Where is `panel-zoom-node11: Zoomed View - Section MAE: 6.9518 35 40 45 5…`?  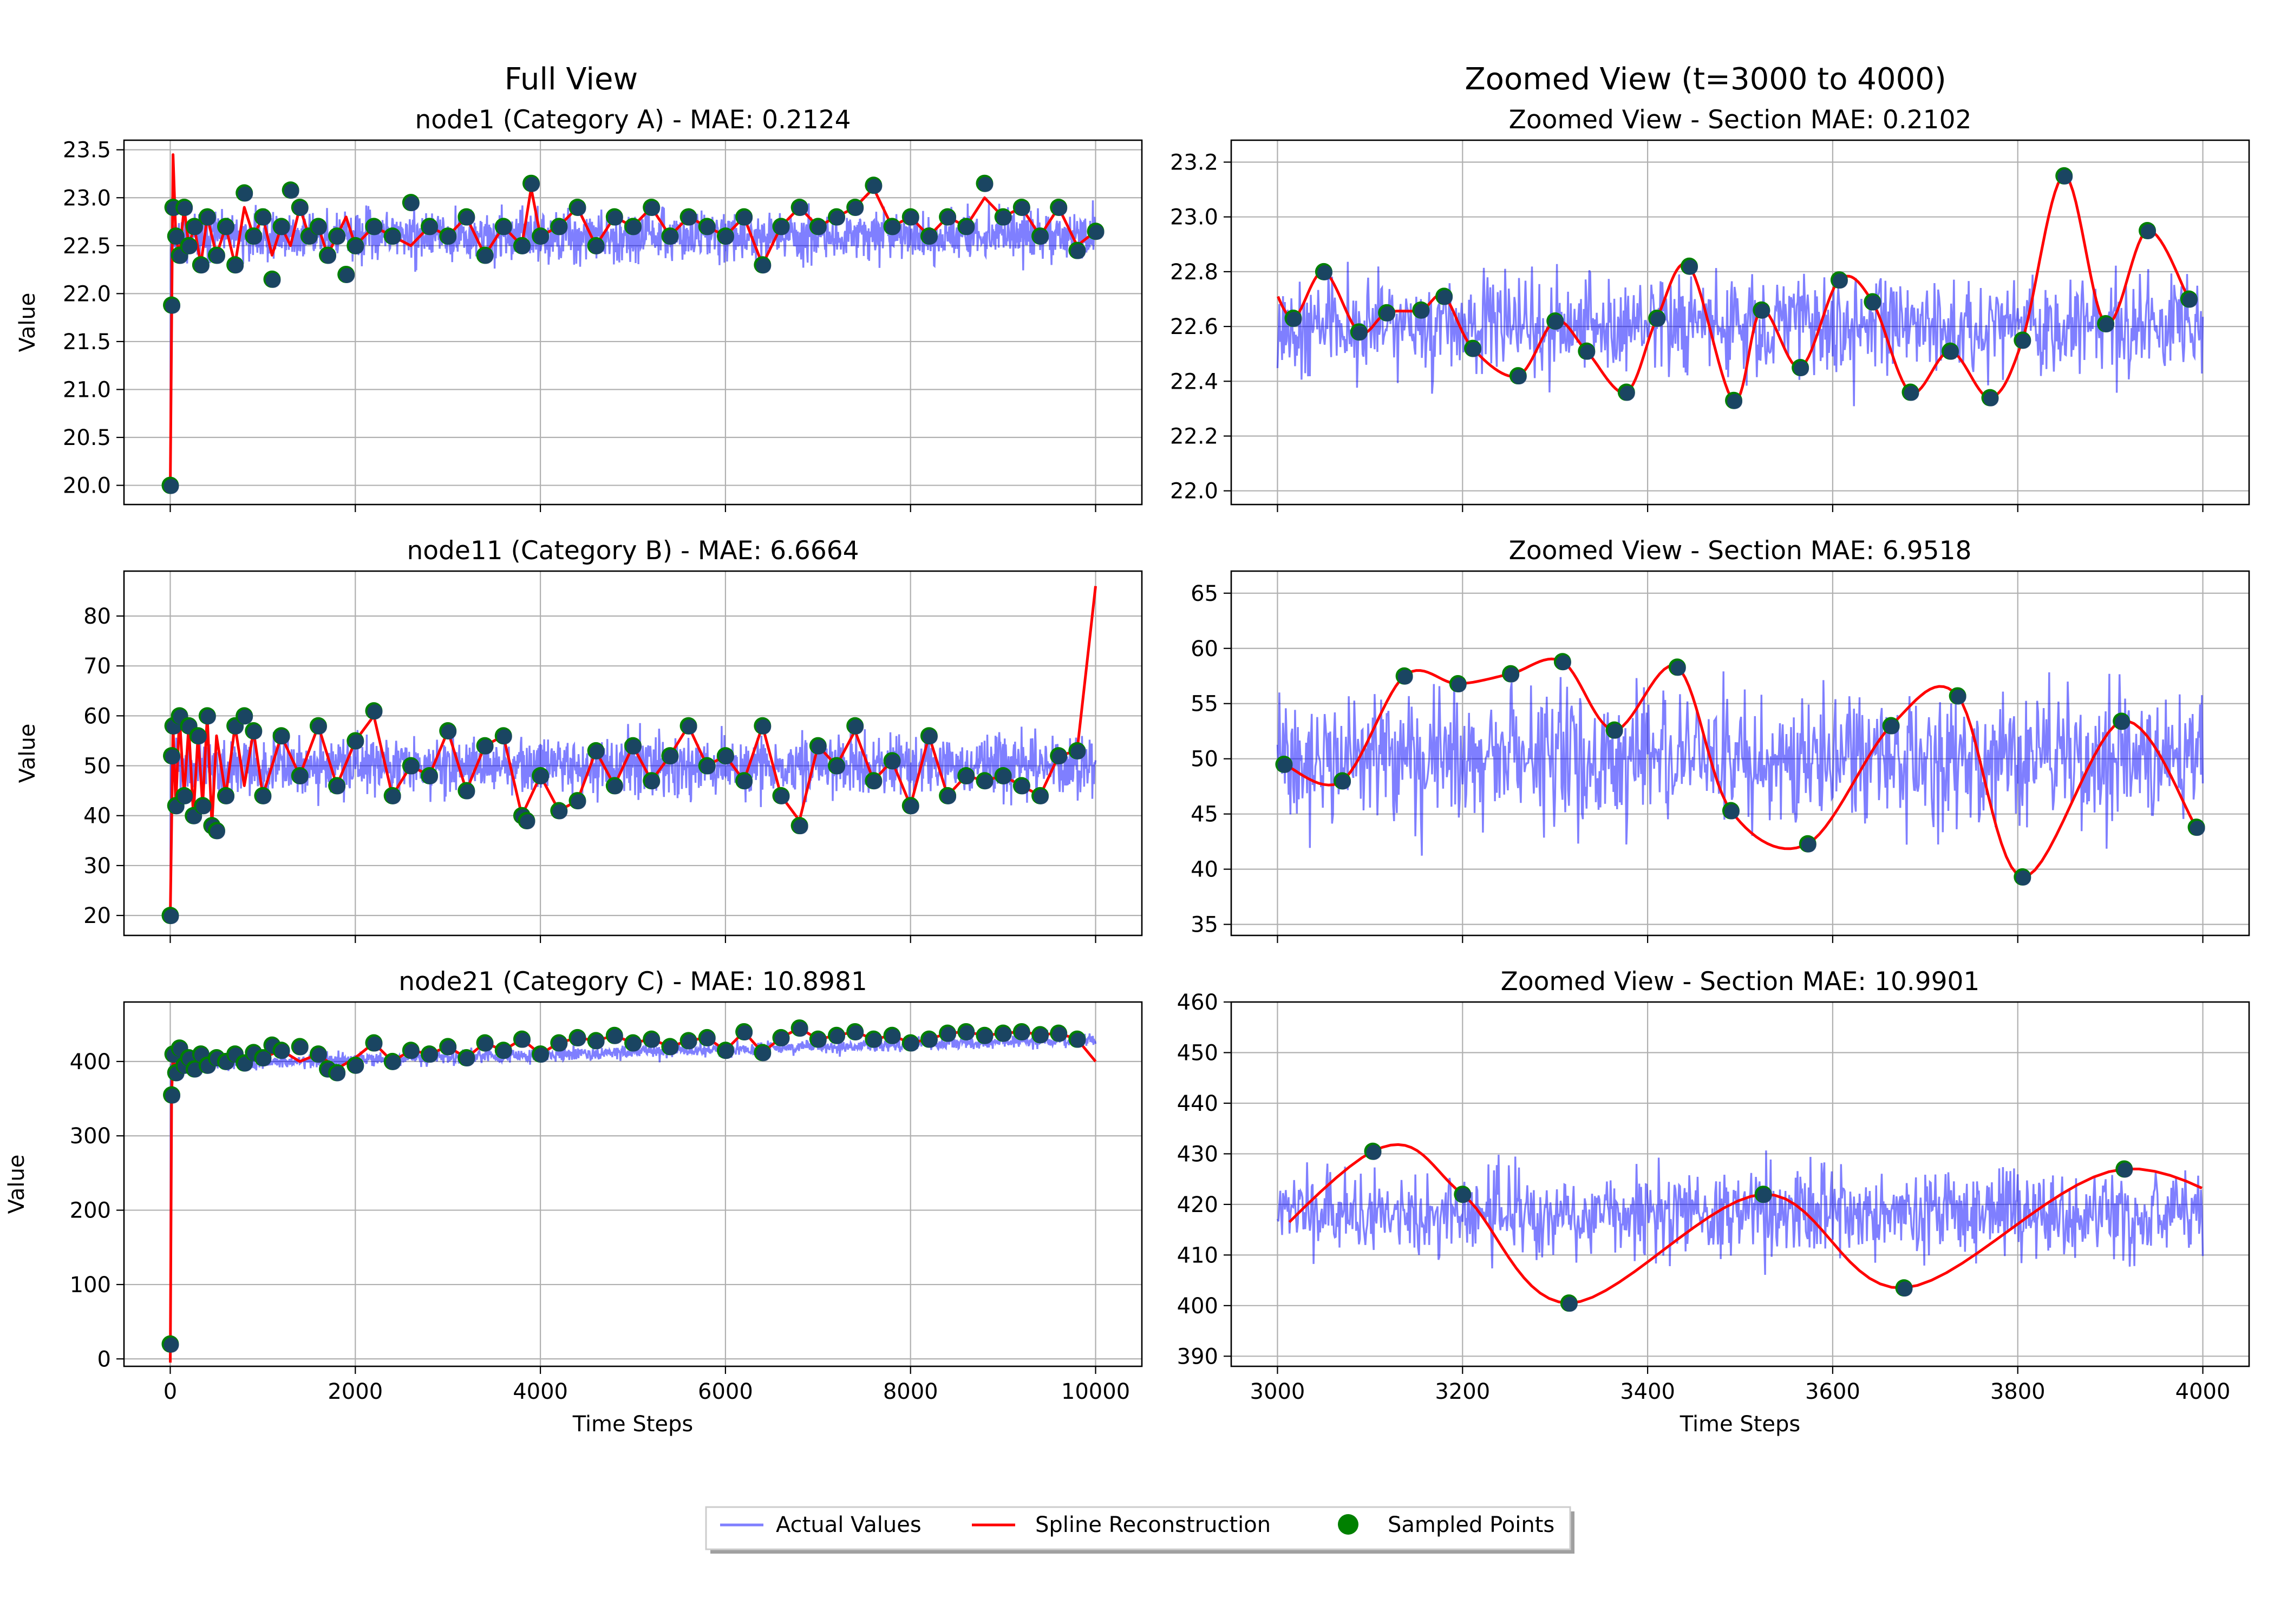 panel-zoom-node11: Zoomed View - Section MAE: 6.9518 35 40 45 5… is located at coordinates (1721, 739).